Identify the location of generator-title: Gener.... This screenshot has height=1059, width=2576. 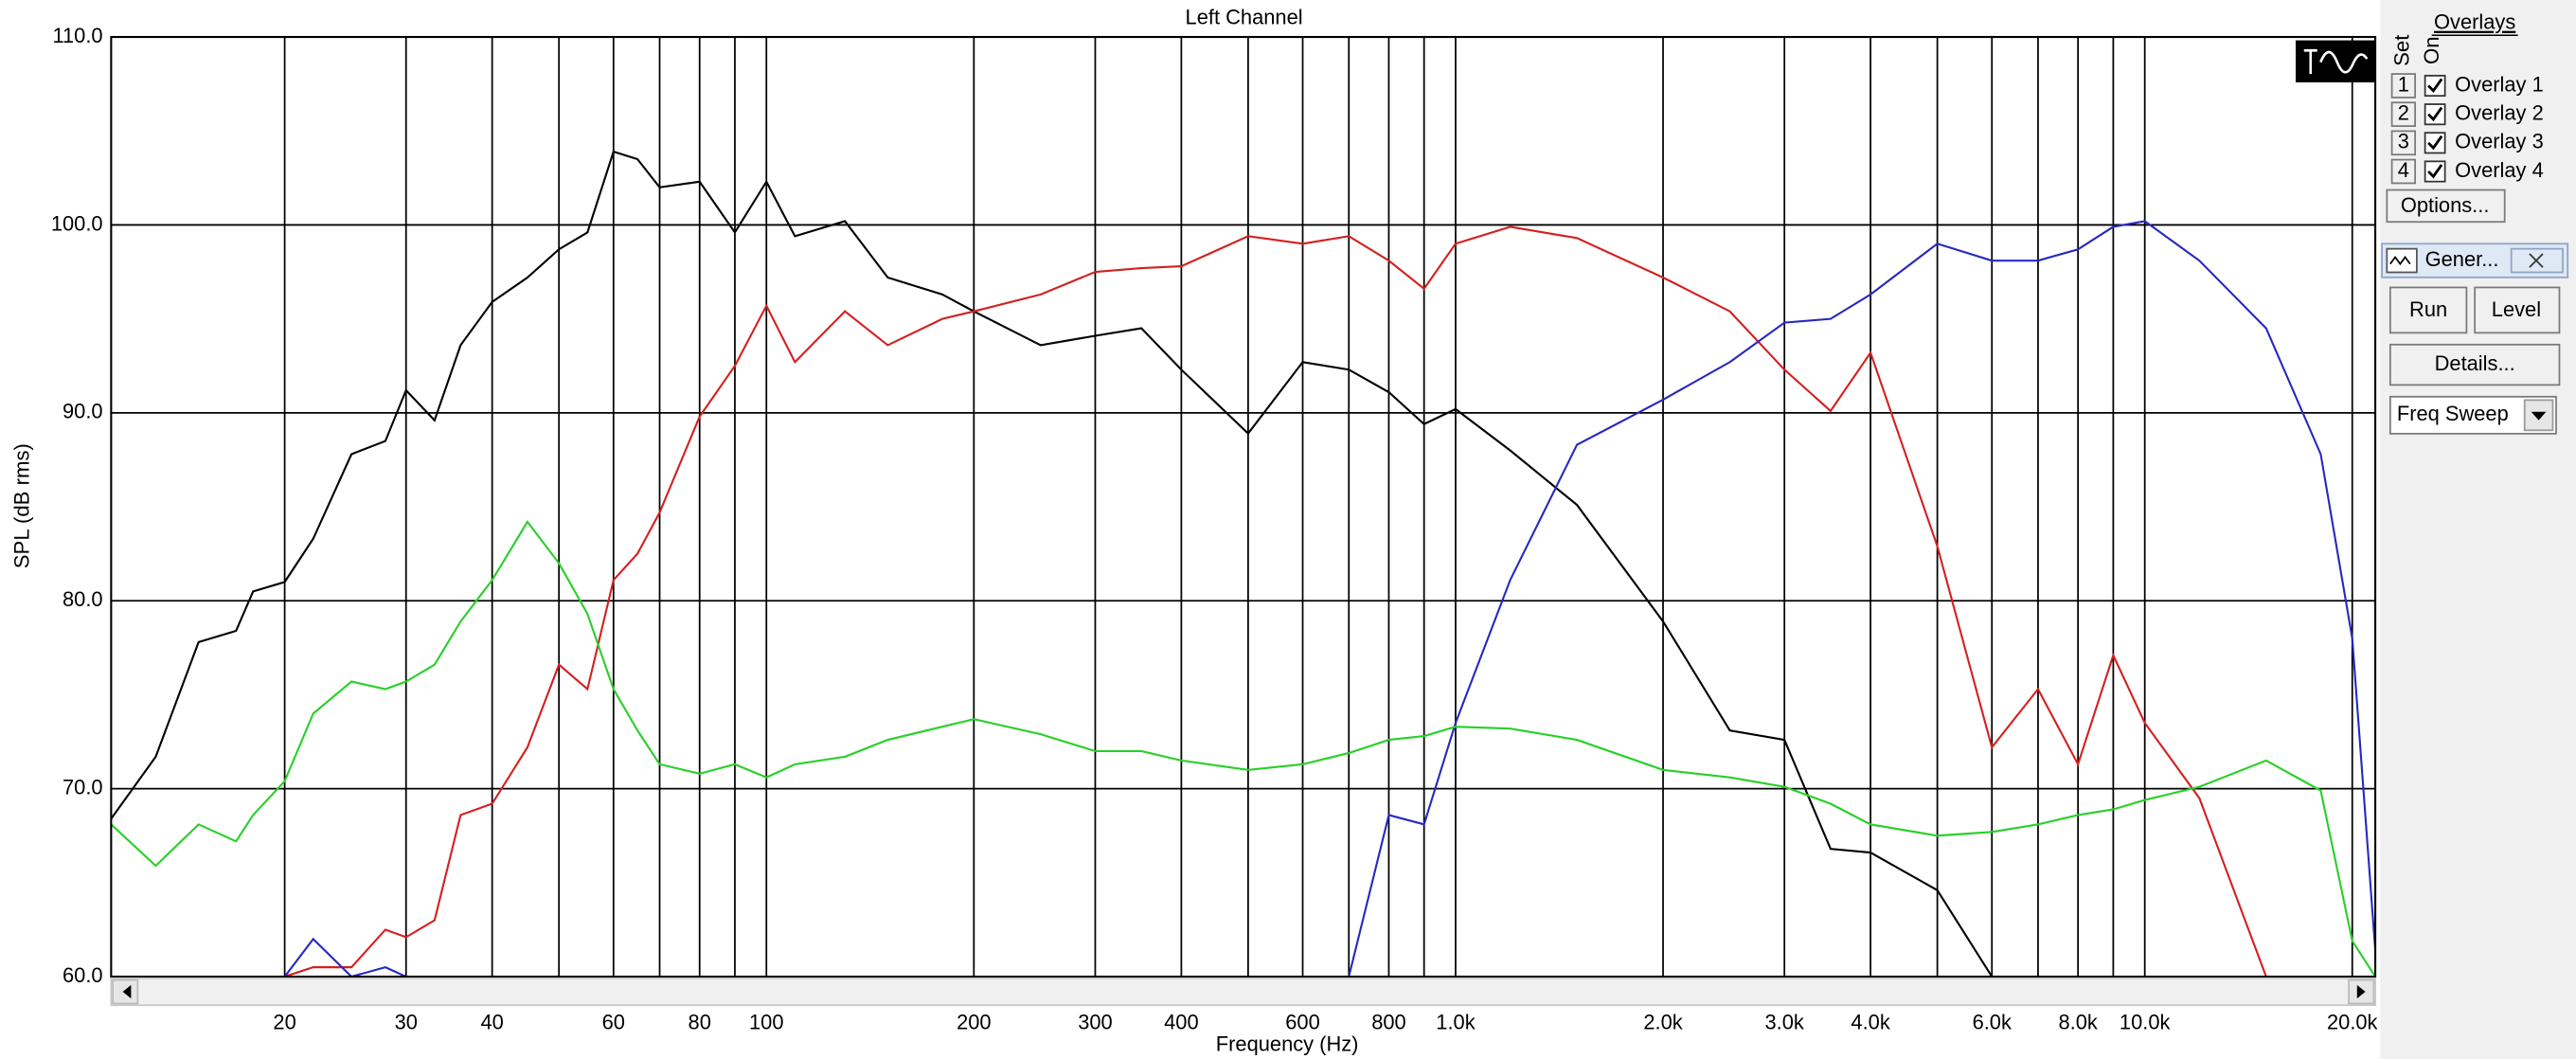
(2462, 259).